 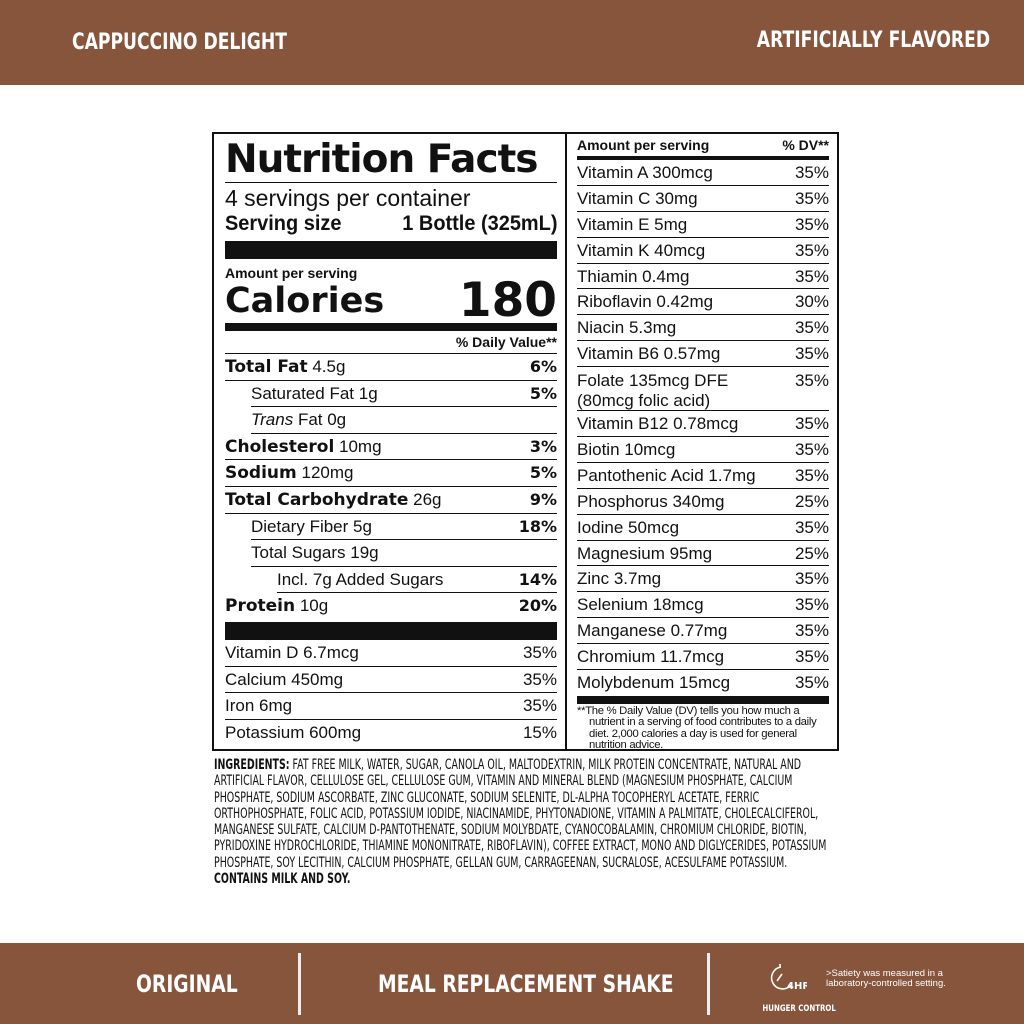 What do you see at coordinates (317, 499) in the screenshot?
I see `nutrient-name: Total Carbohydrate` at bounding box center [317, 499].